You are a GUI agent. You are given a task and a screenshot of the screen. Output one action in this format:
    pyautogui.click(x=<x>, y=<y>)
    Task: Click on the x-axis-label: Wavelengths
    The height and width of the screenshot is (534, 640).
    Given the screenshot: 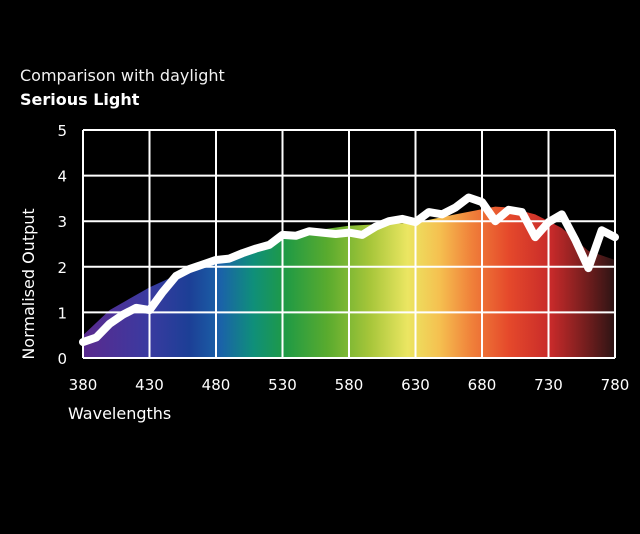 What is the action you would take?
    pyautogui.click(x=119, y=413)
    